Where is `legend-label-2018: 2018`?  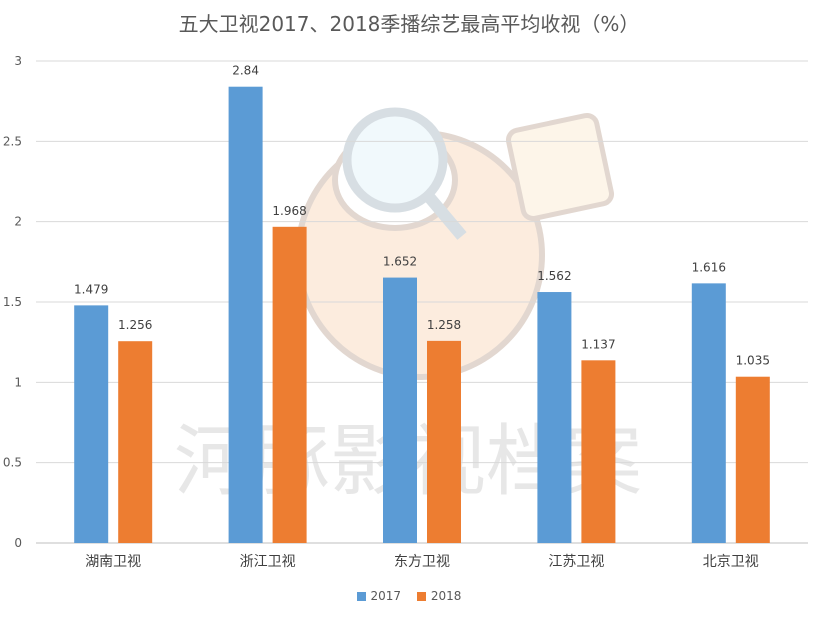 legend-label-2018: 2018 is located at coordinates (446, 596).